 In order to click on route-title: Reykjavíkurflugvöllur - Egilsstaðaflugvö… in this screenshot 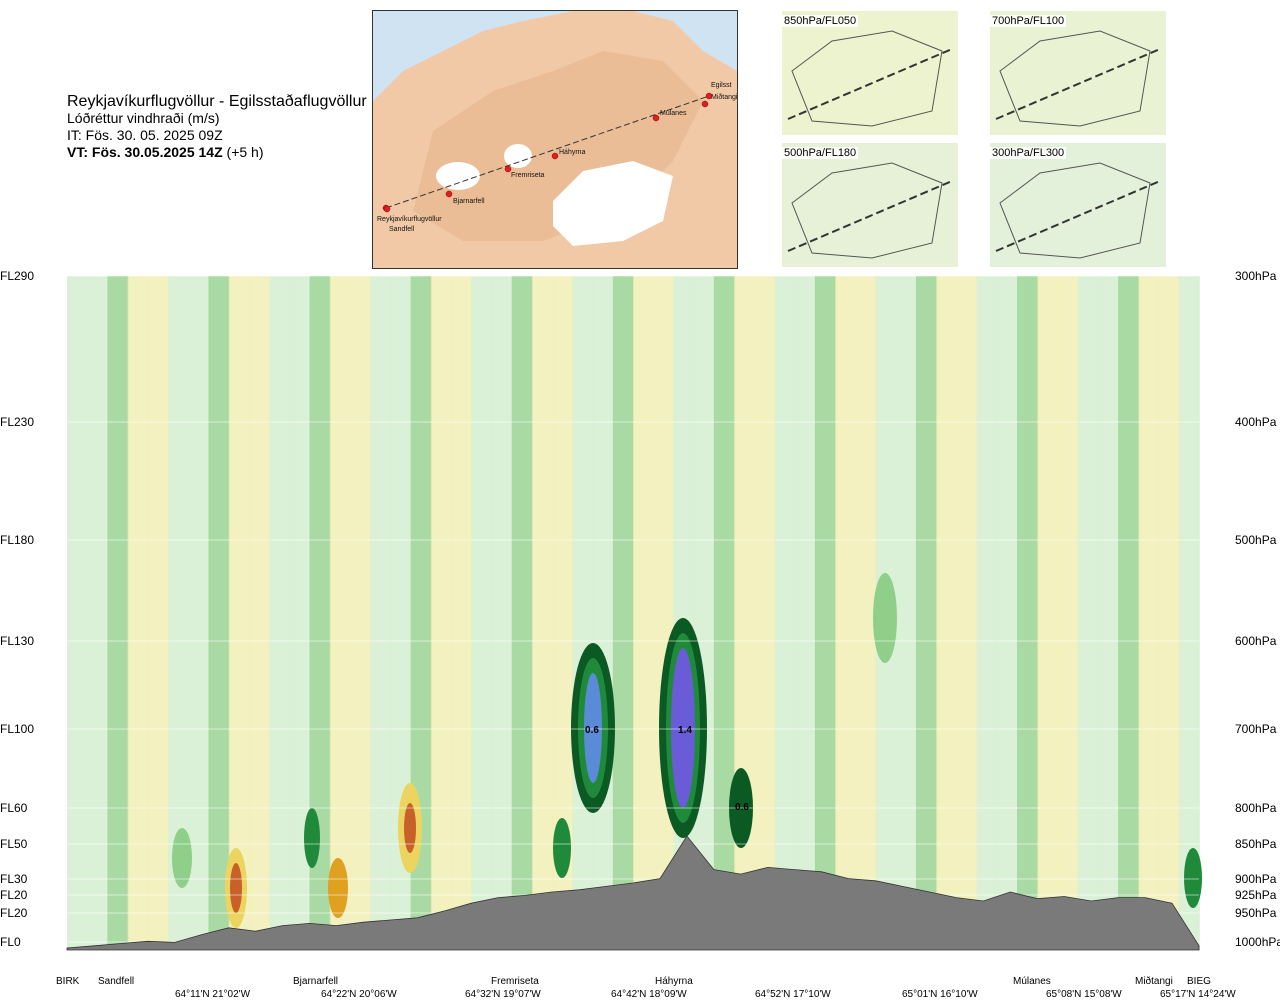, I will do `click(217, 101)`.